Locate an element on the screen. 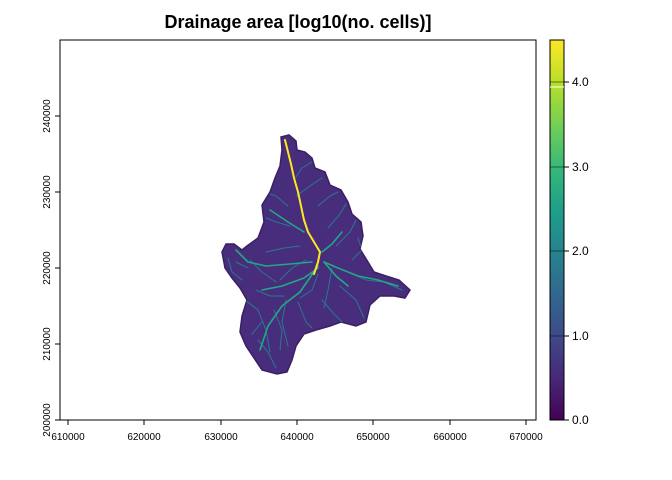  x-tick-label: 660000 is located at coordinates (450, 437).